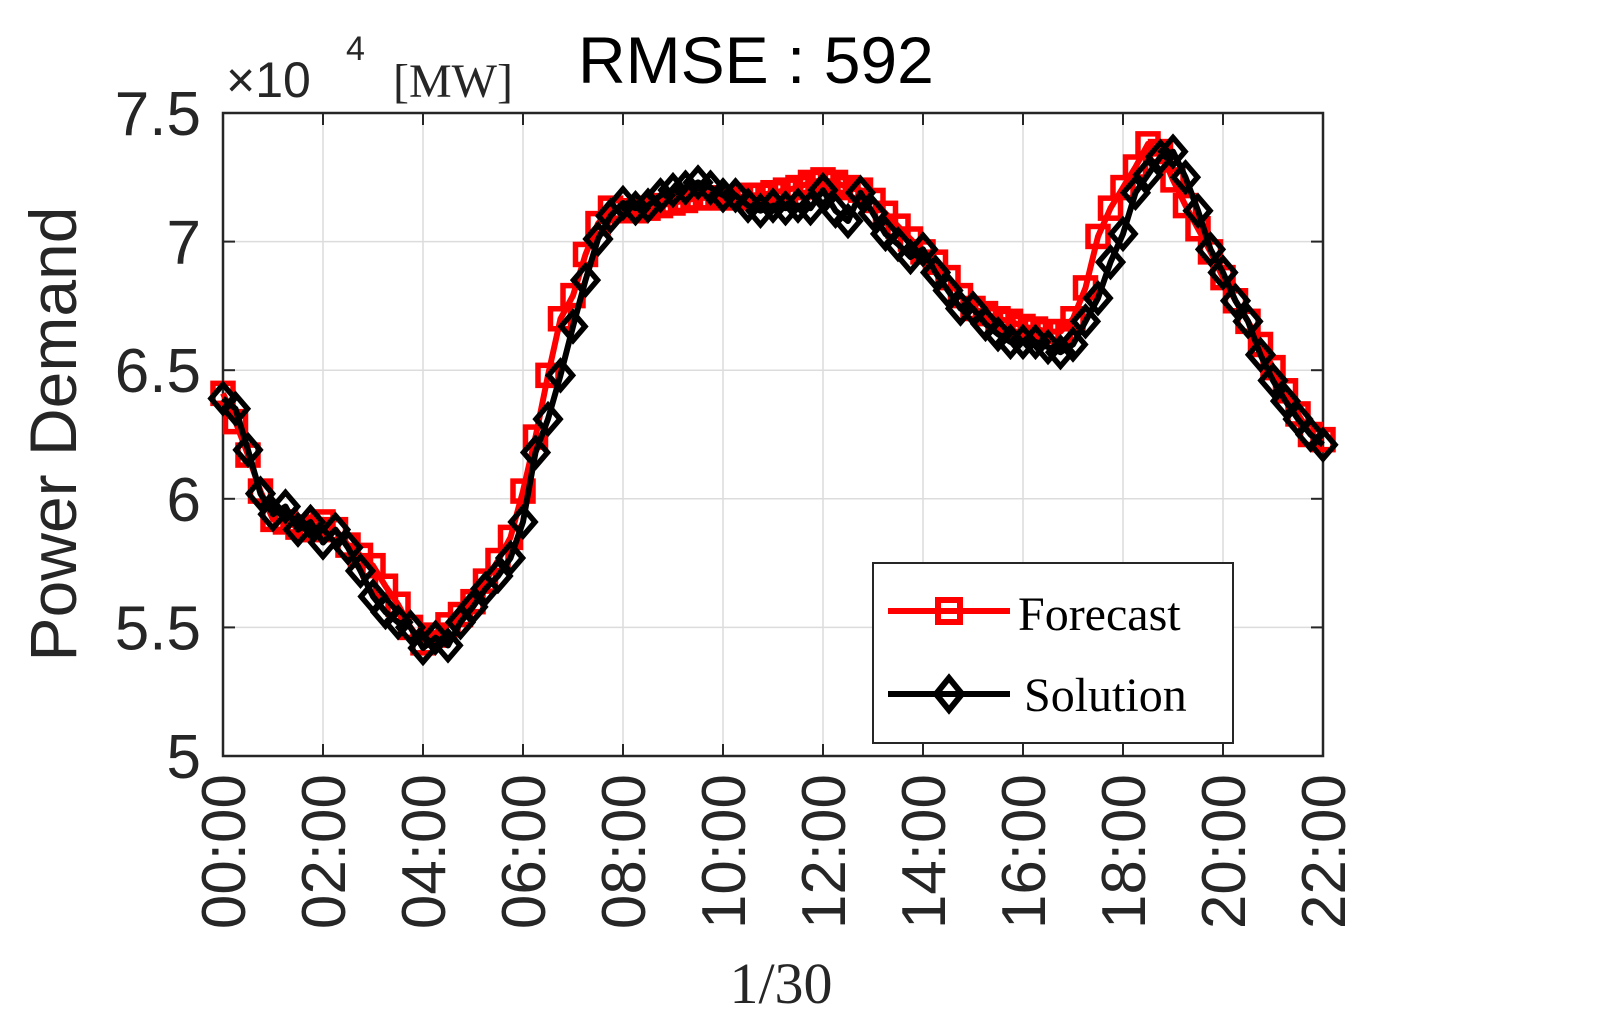  I want to click on x-tick-label: 02:00, so click(324, 851).